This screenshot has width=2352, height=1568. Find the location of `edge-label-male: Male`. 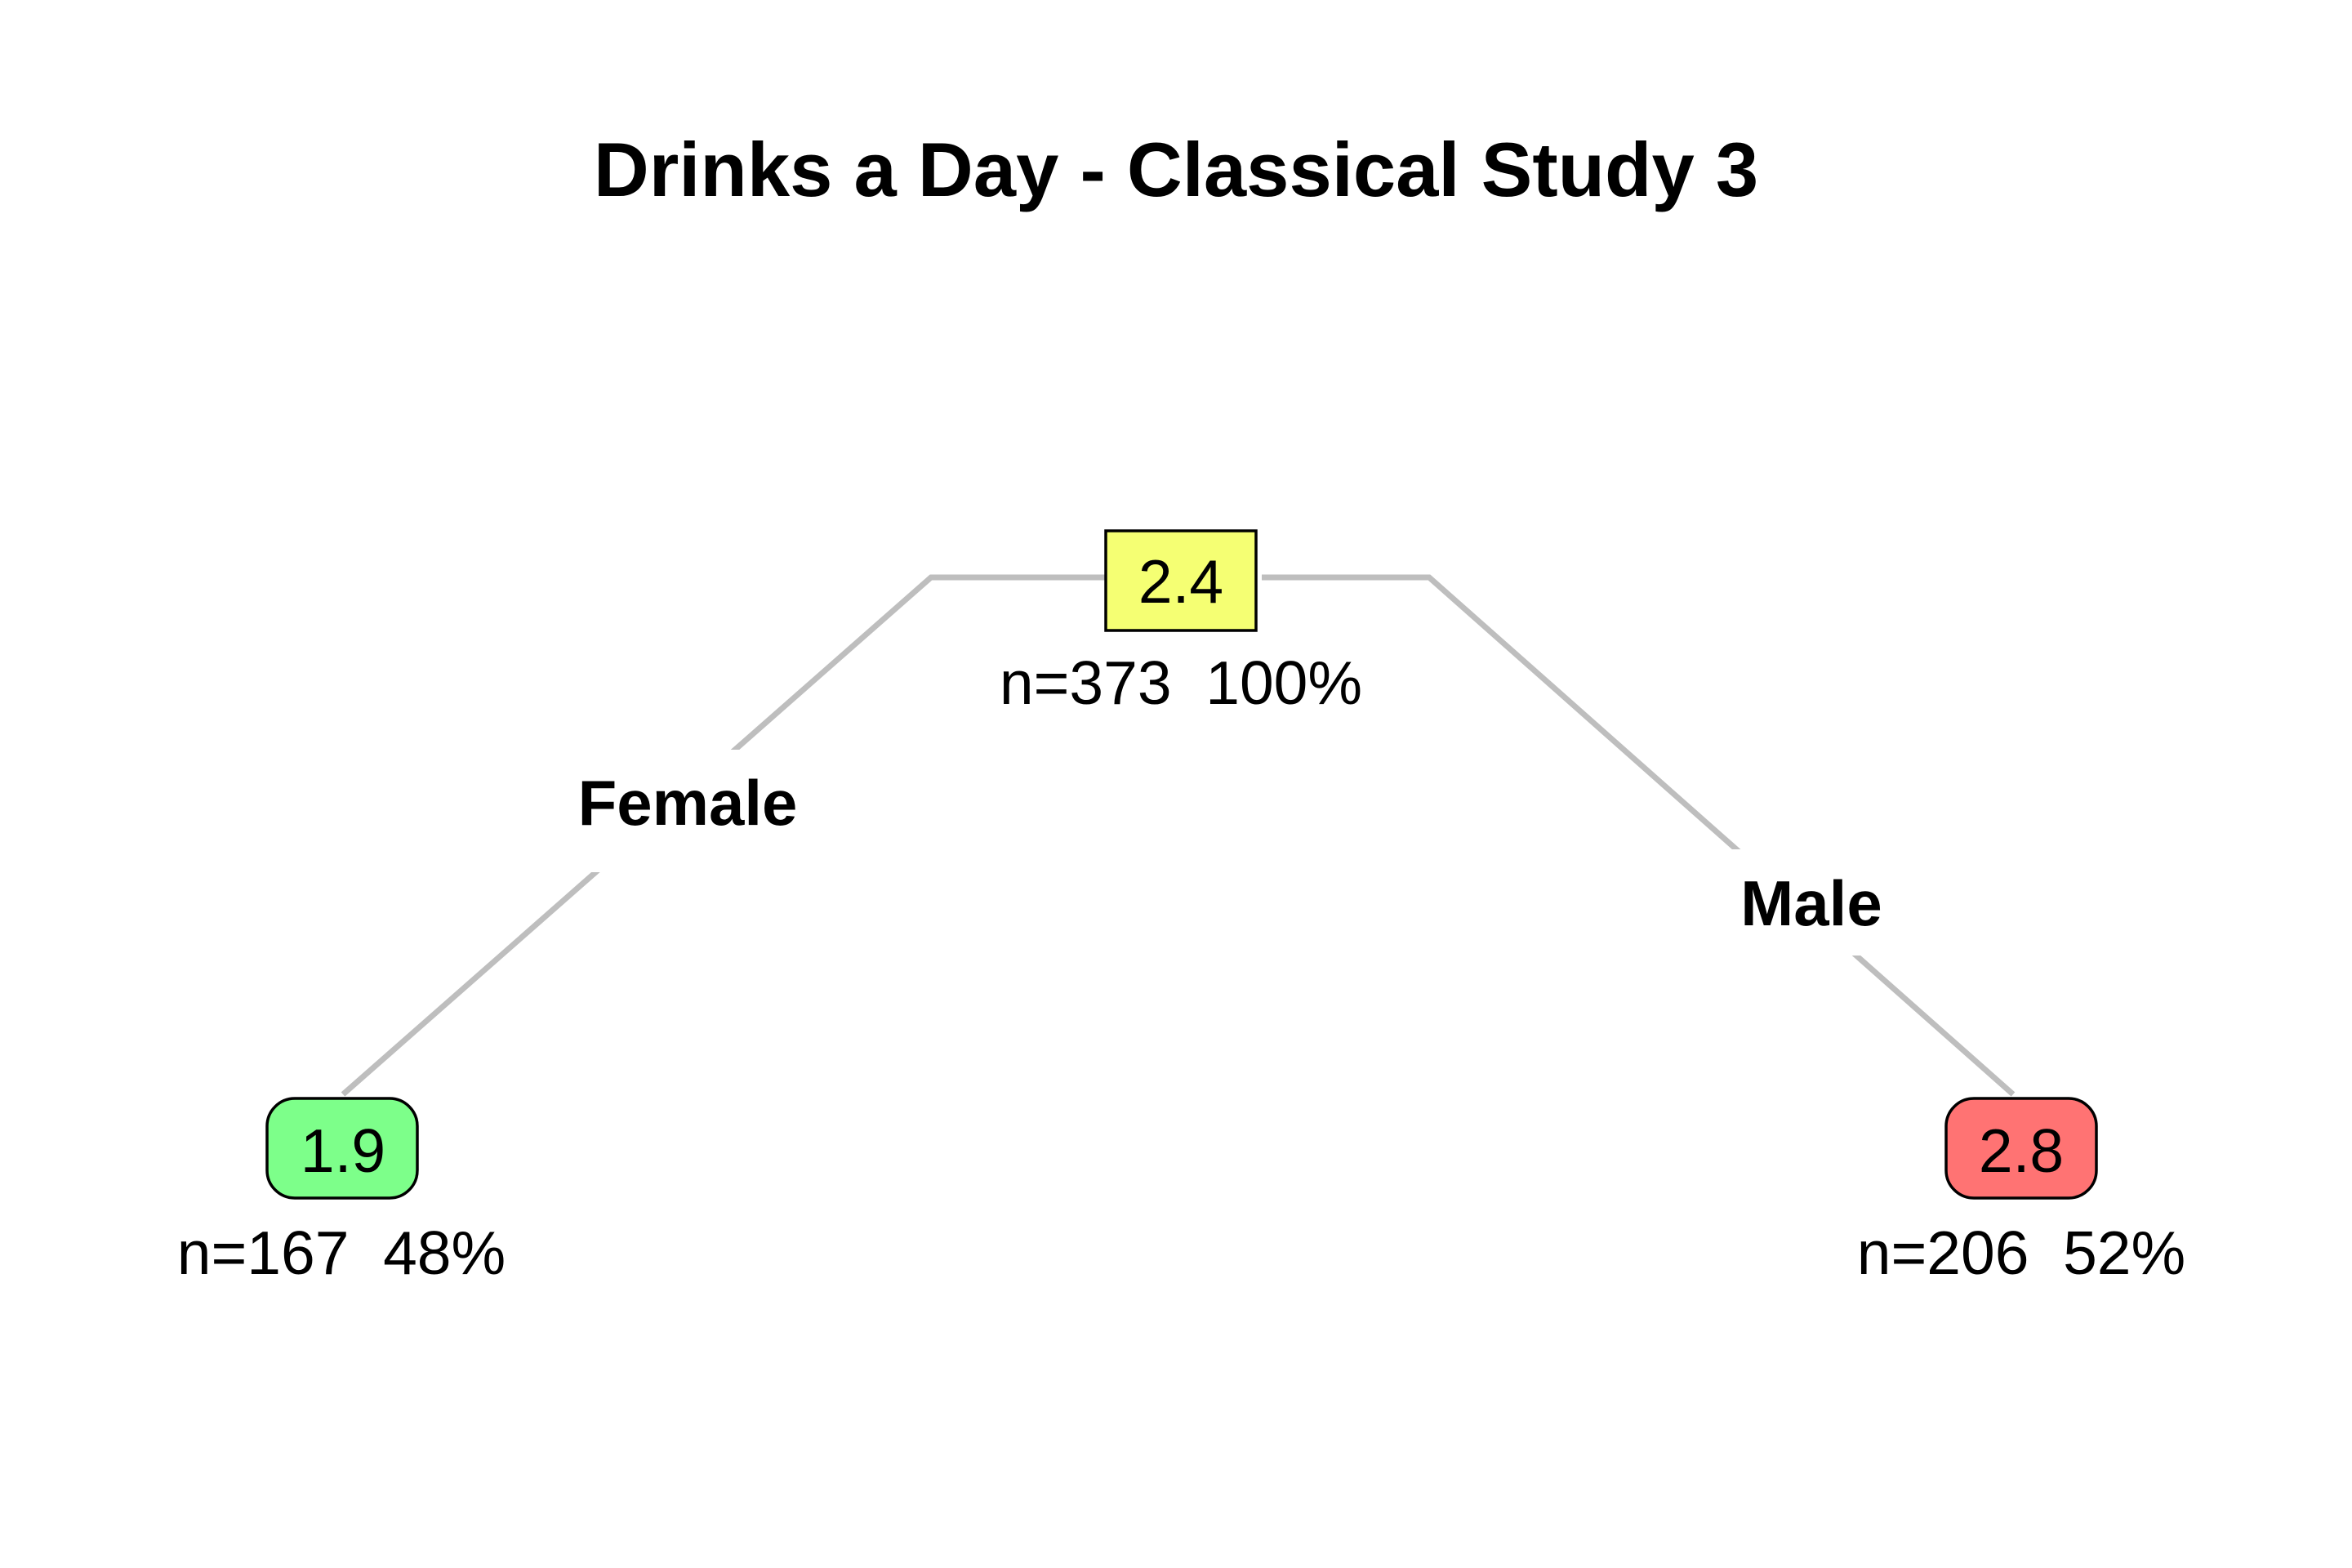

edge-label-male: Male is located at coordinates (1811, 903).